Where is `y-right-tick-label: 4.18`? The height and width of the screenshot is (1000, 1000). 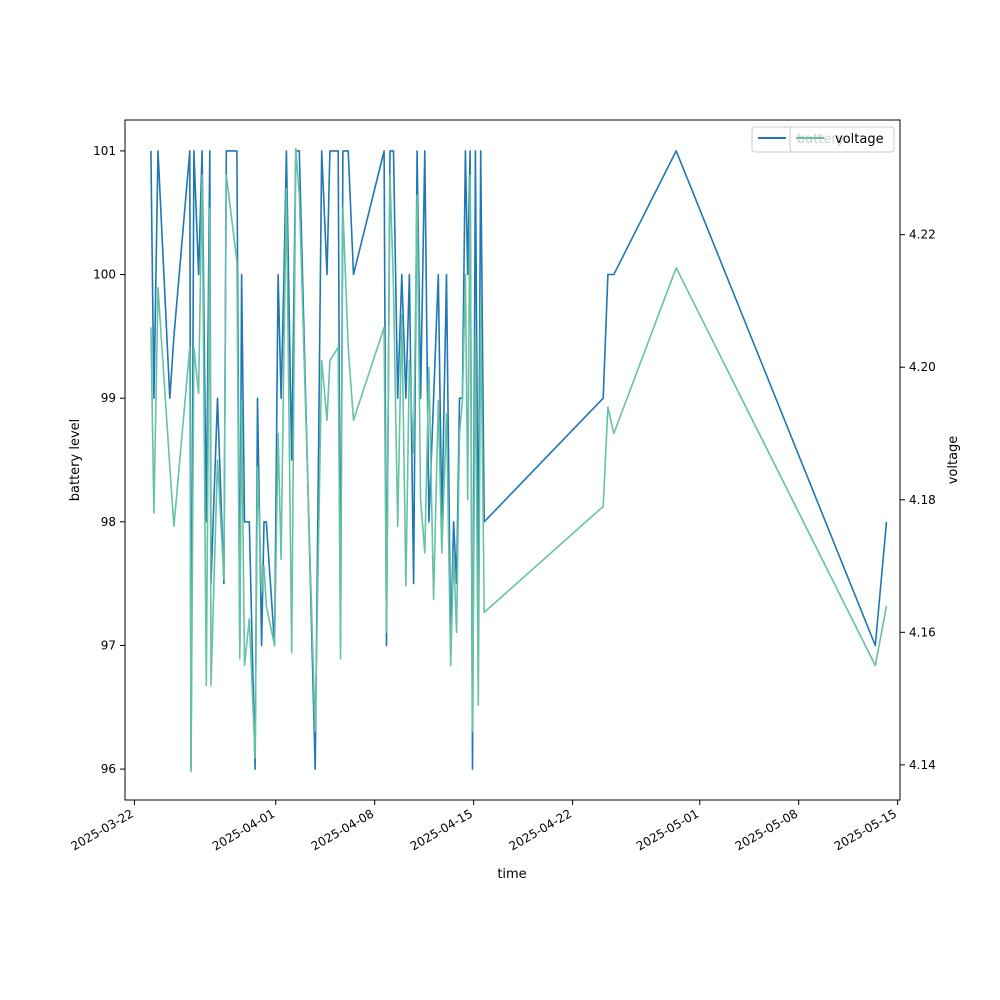 y-right-tick-label: 4.18 is located at coordinates (922, 500).